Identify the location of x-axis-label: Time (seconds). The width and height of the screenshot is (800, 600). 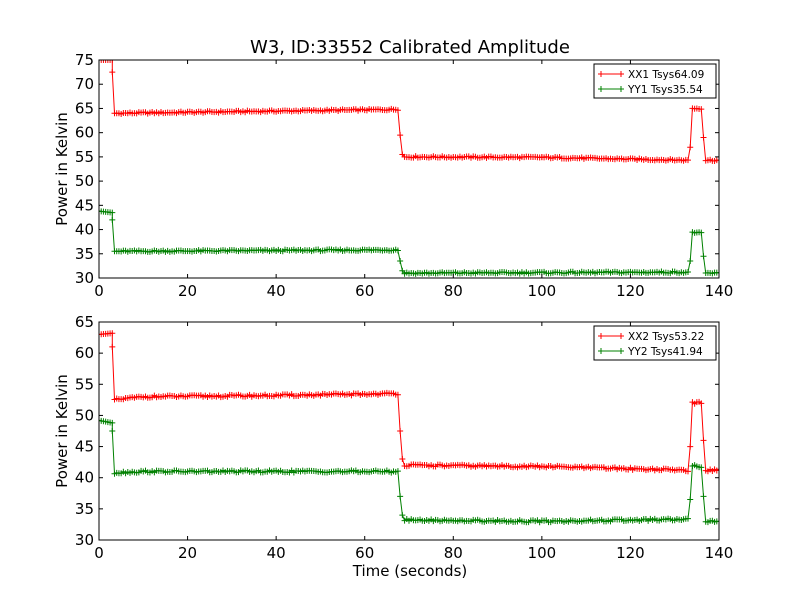
(410, 571).